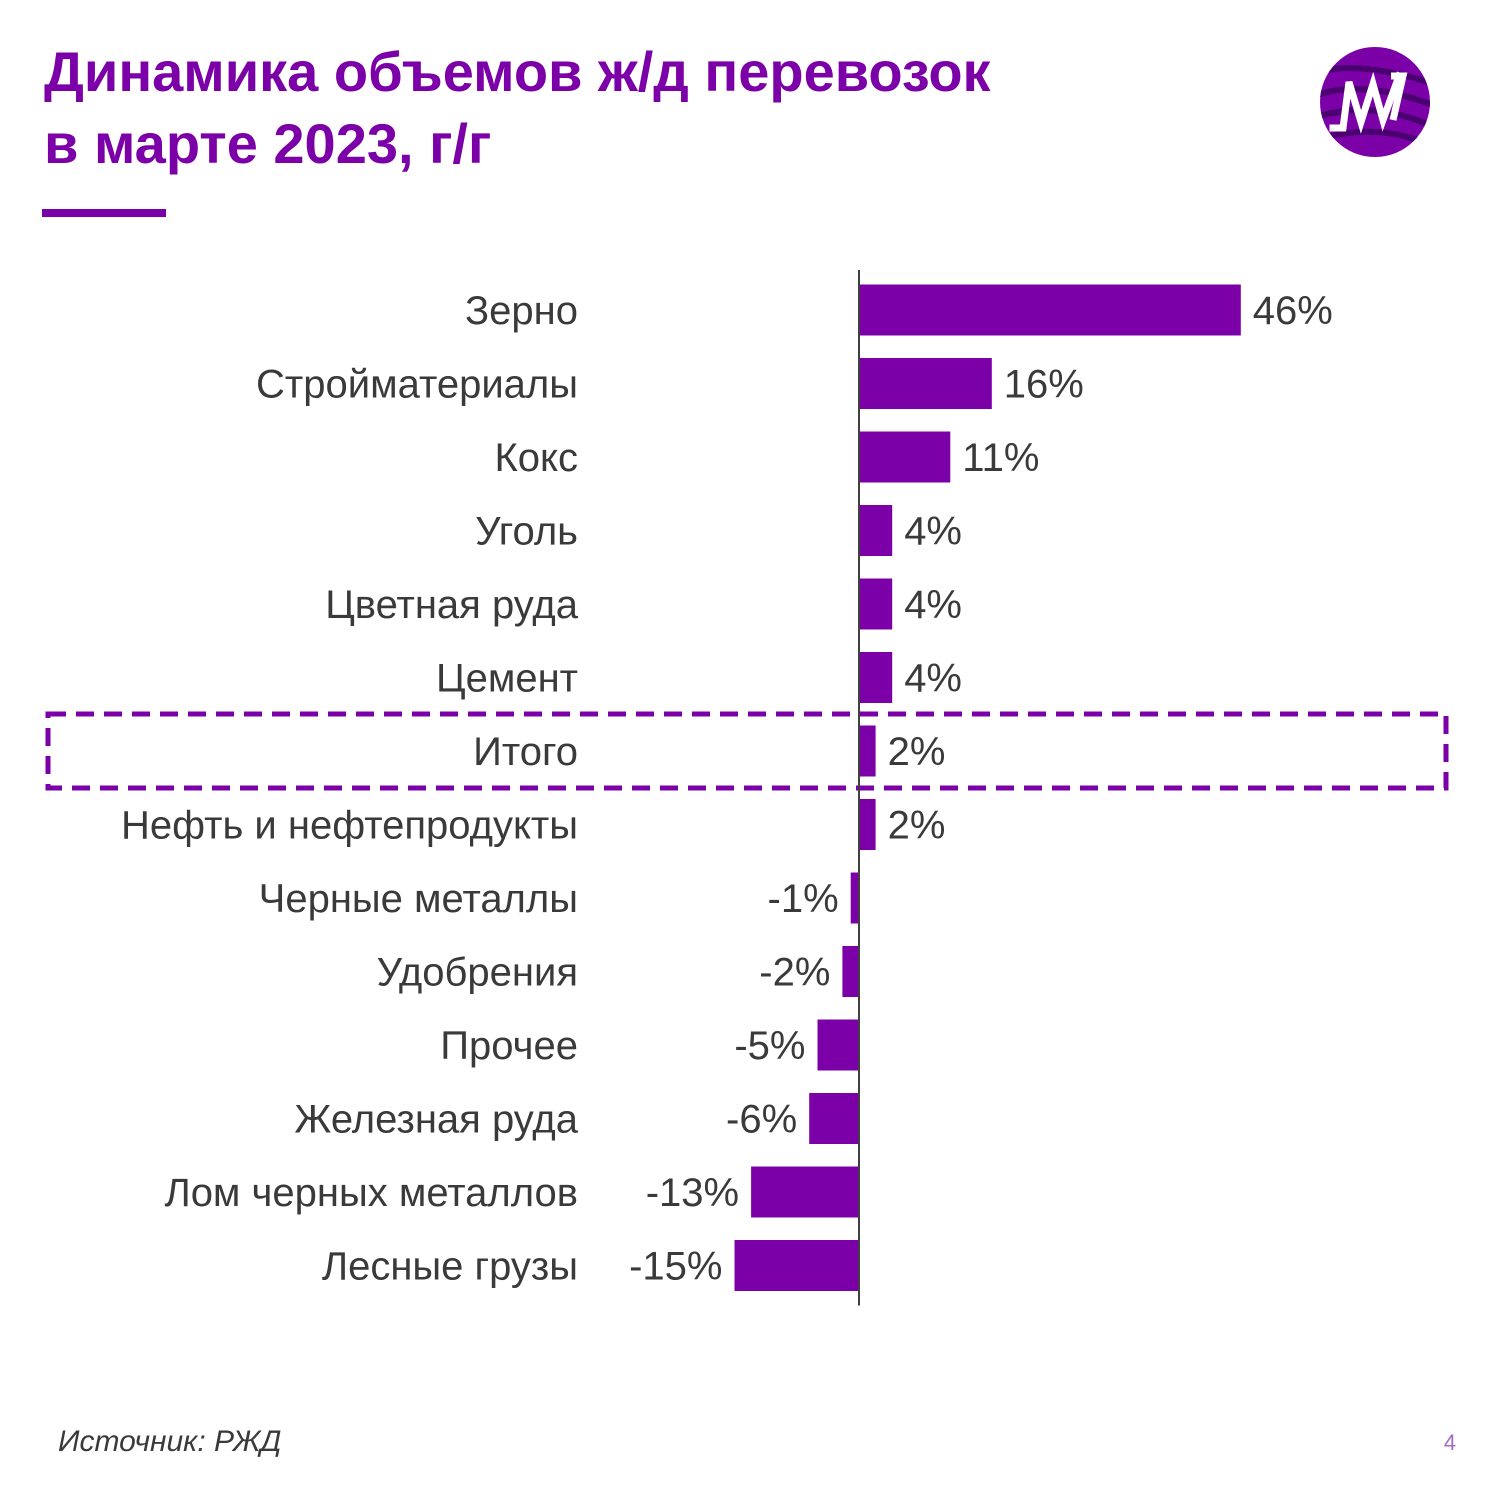 Image resolution: width=1500 pixels, height=1500 pixels. I want to click on value-label: -5%, so click(769, 1046).